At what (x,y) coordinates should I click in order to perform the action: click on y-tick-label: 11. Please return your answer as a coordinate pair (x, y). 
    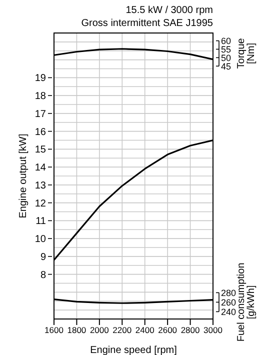
    Looking at the image, I should click on (41, 222).